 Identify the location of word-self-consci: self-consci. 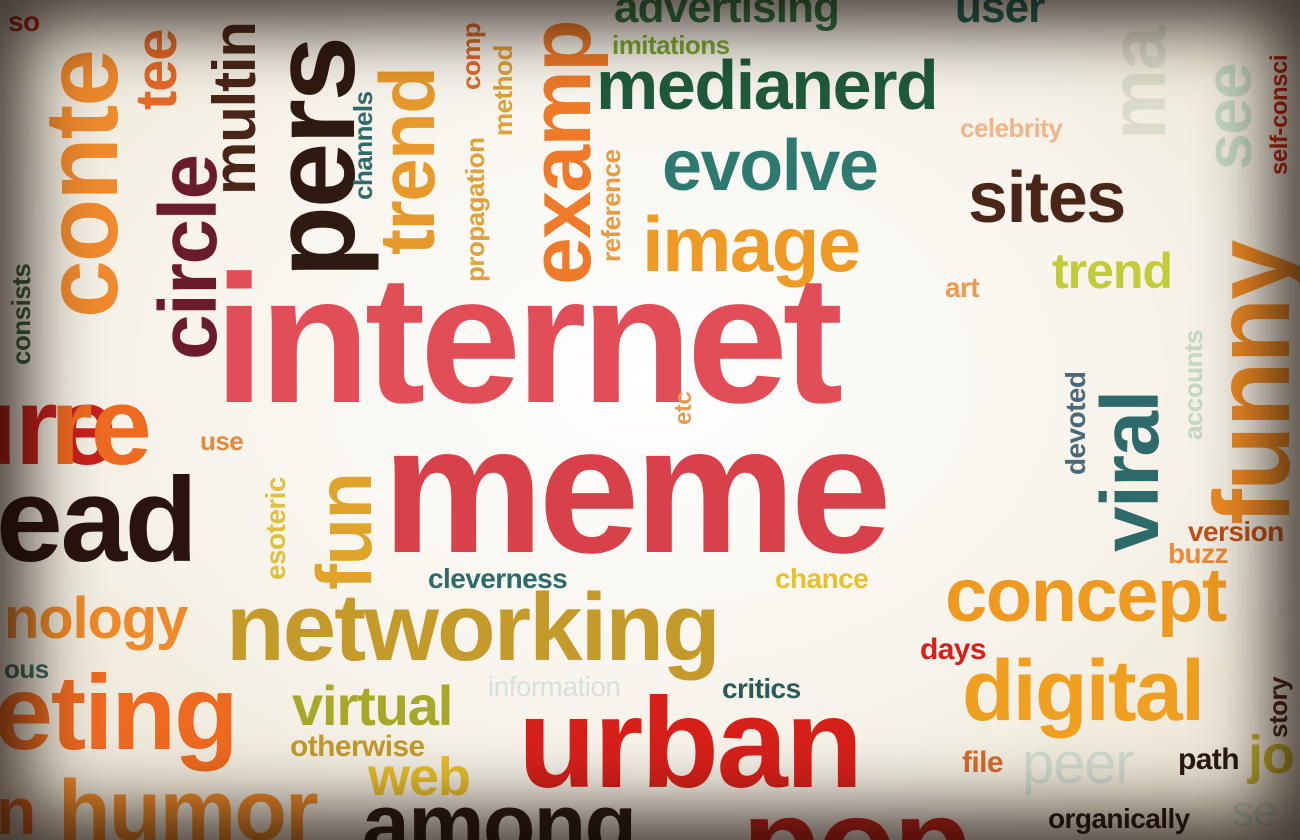
(1279, 114).